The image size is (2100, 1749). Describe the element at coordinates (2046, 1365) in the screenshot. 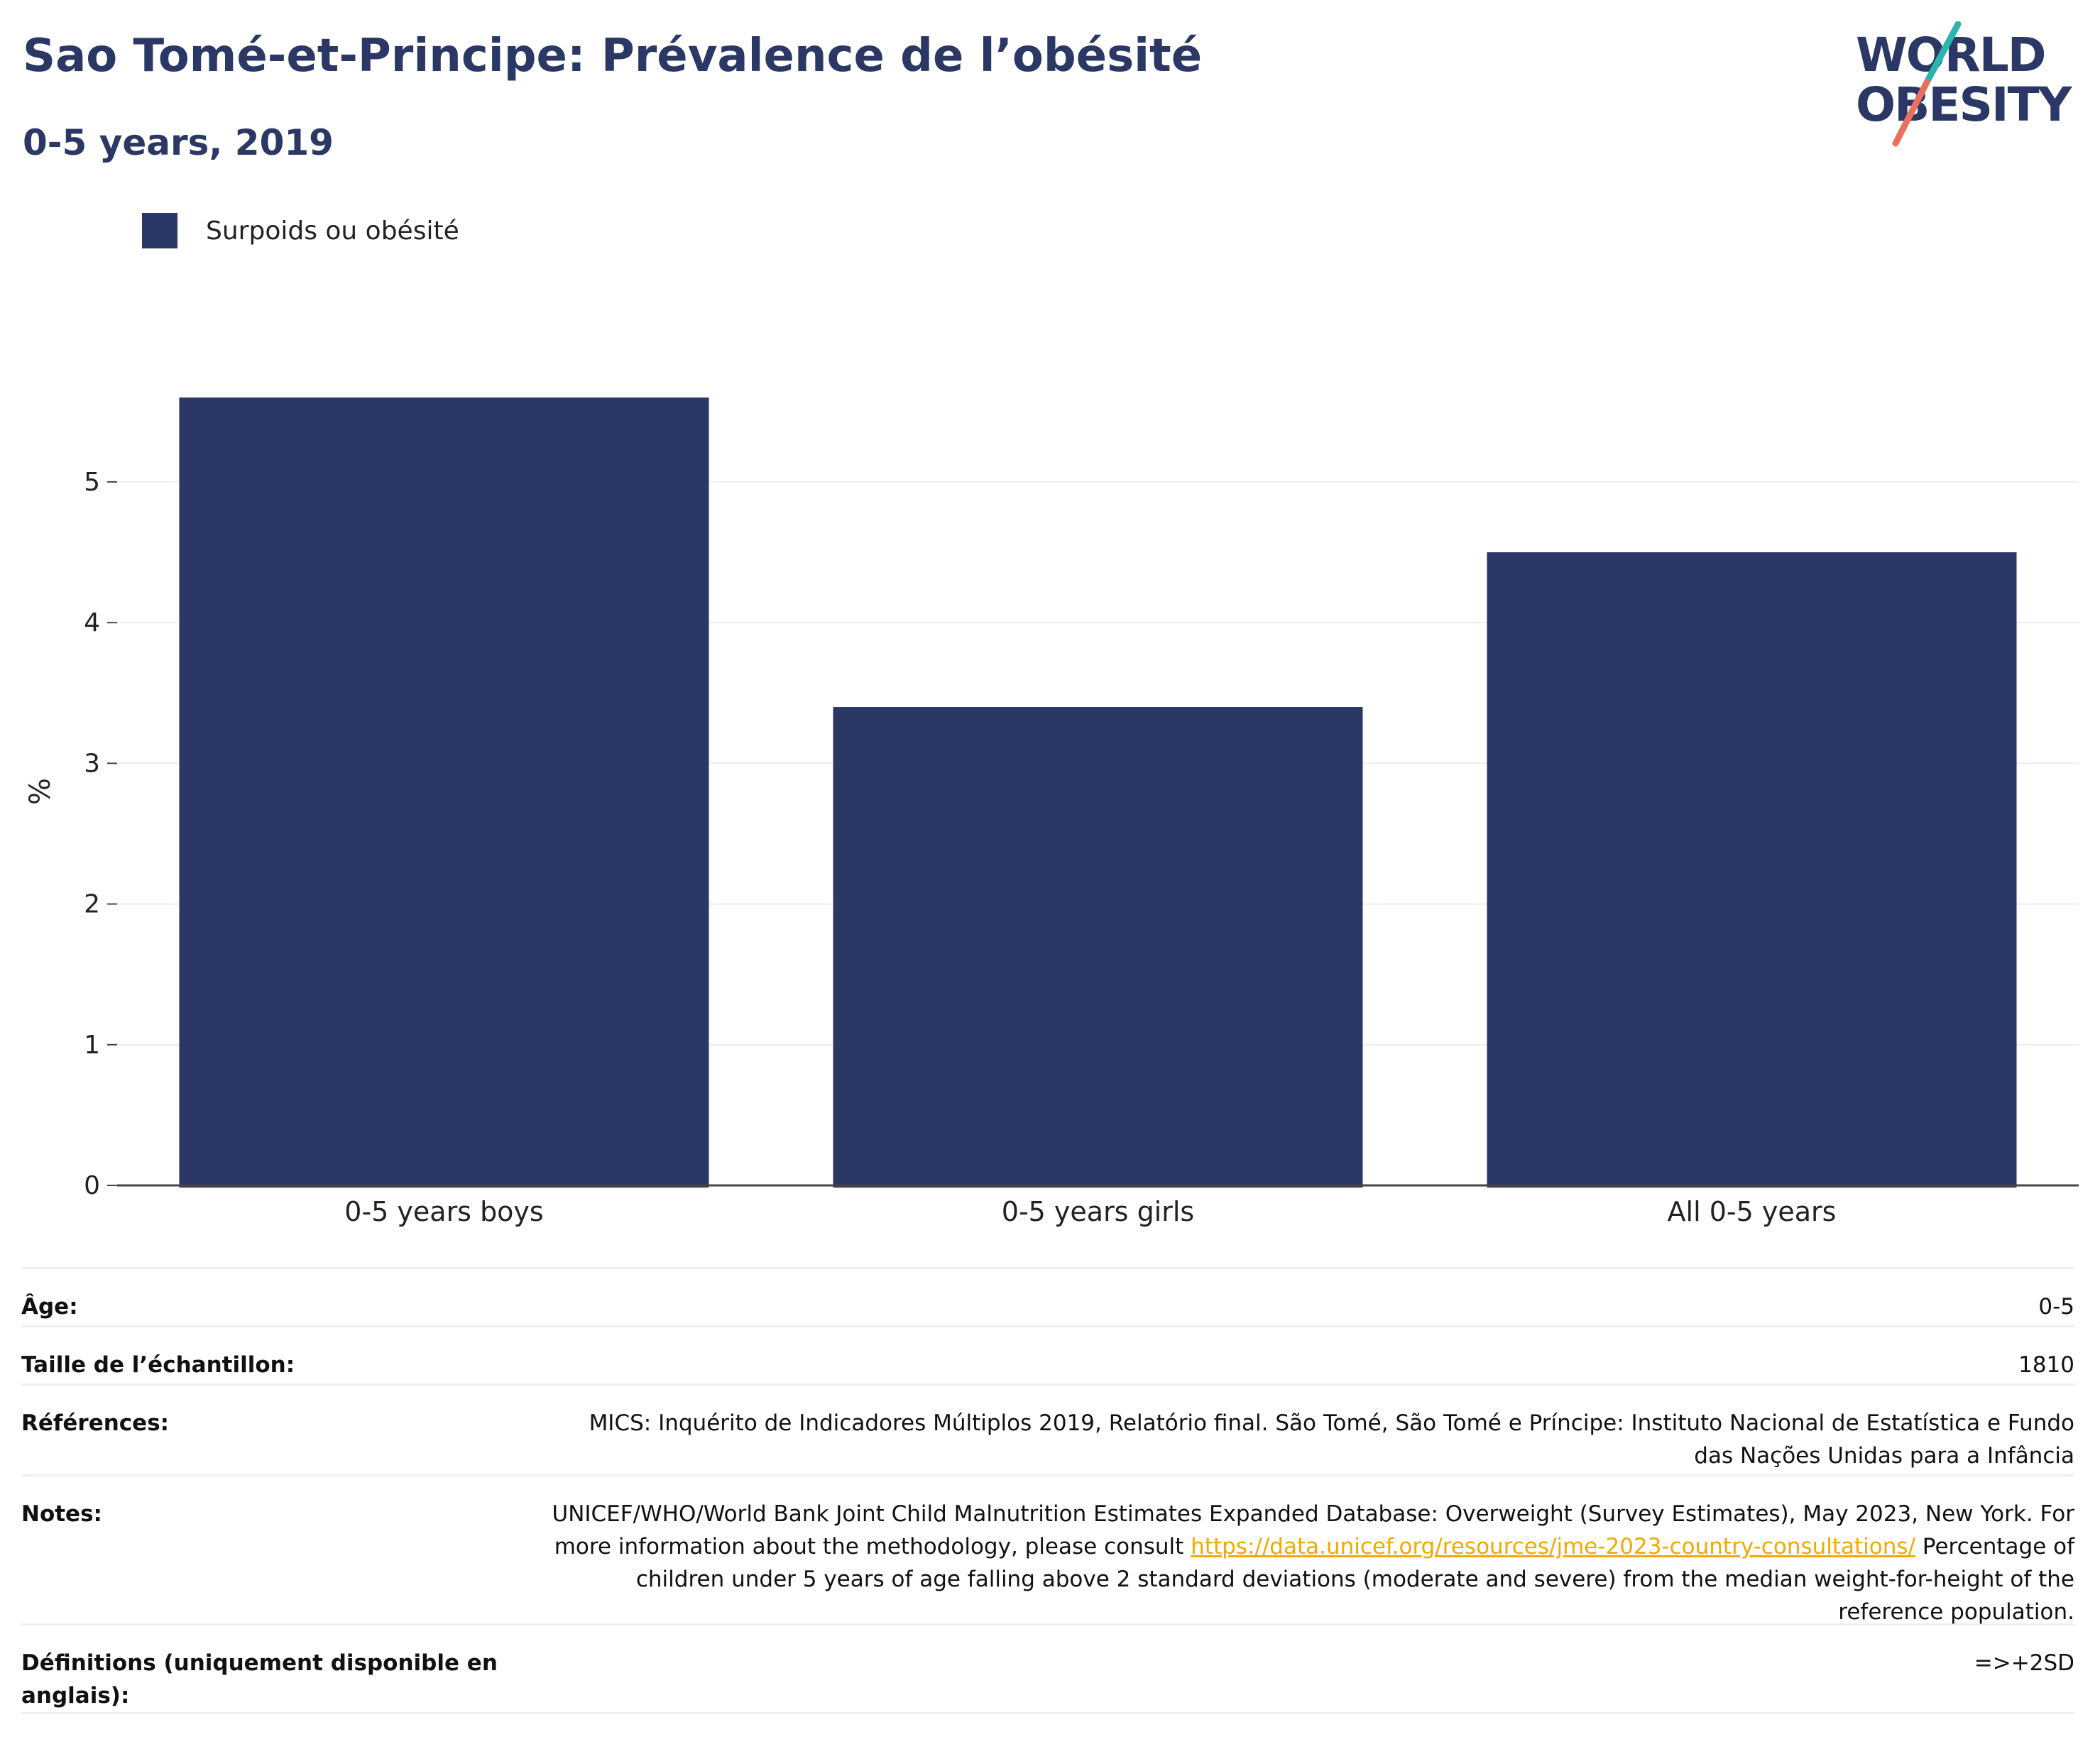

I see `info-value-sample-size: 1810` at that location.